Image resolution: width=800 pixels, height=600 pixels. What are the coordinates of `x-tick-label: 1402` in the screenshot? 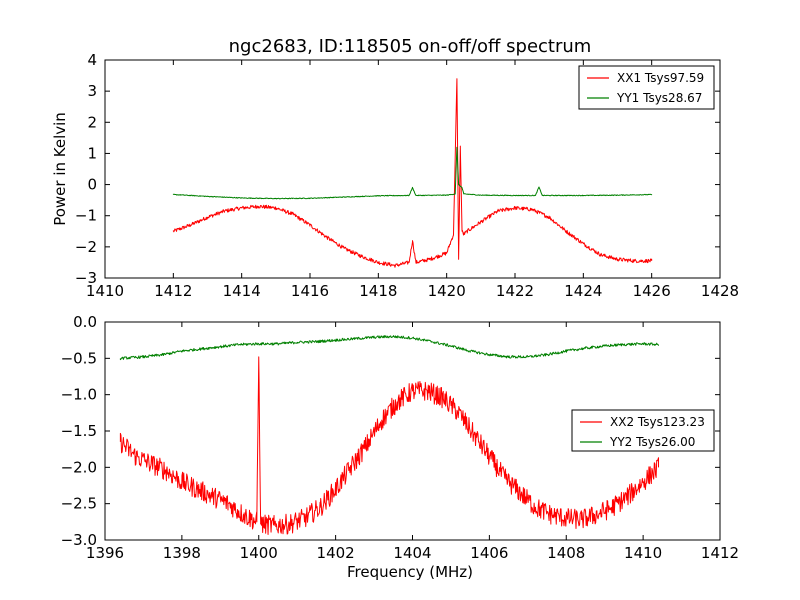 It's located at (336, 553).